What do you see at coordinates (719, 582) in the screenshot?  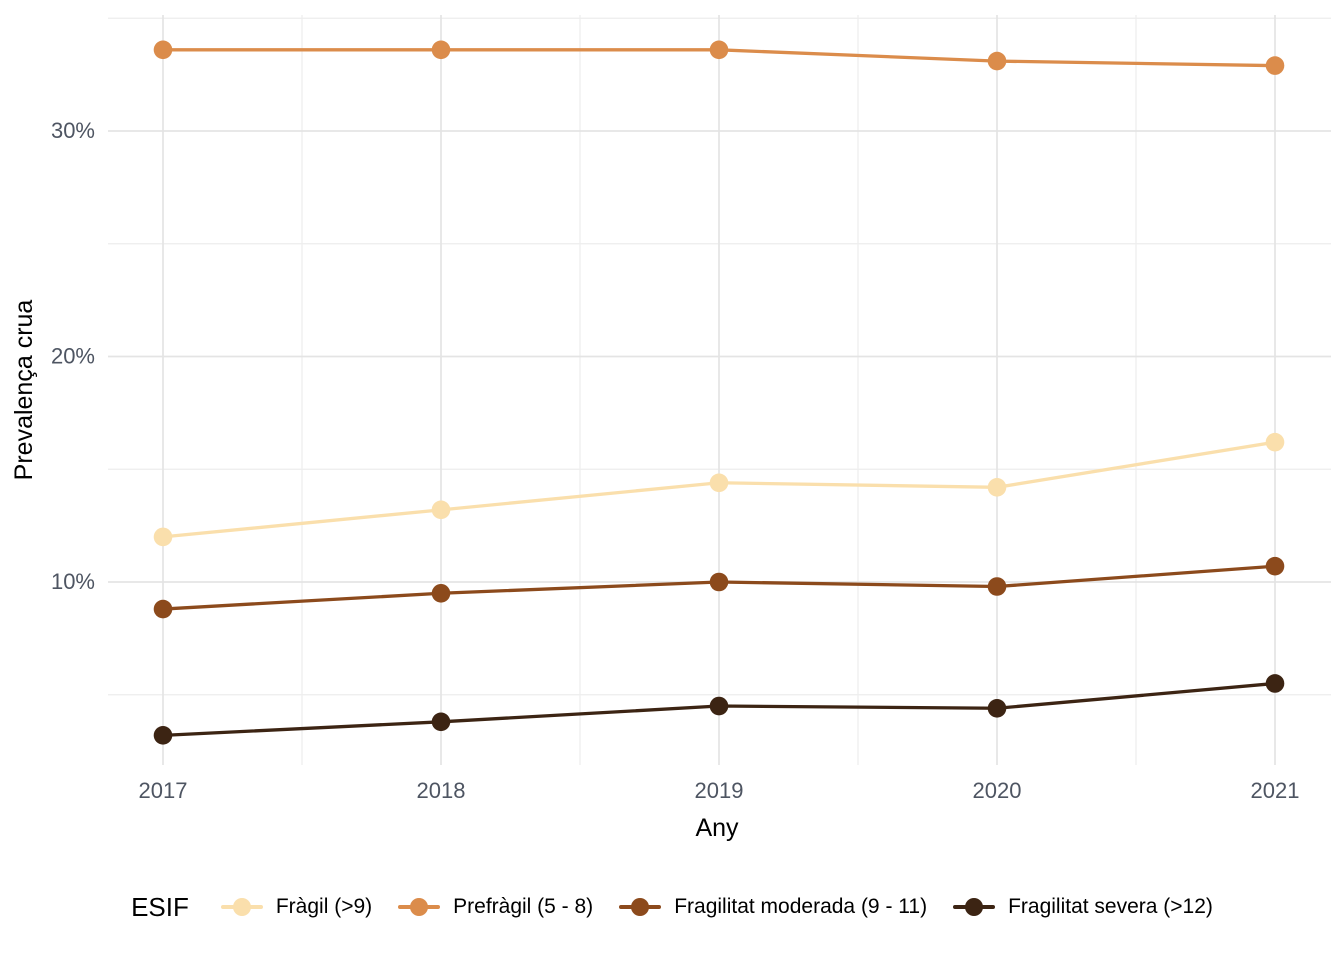 I see `chart-point-series-2-2019` at bounding box center [719, 582].